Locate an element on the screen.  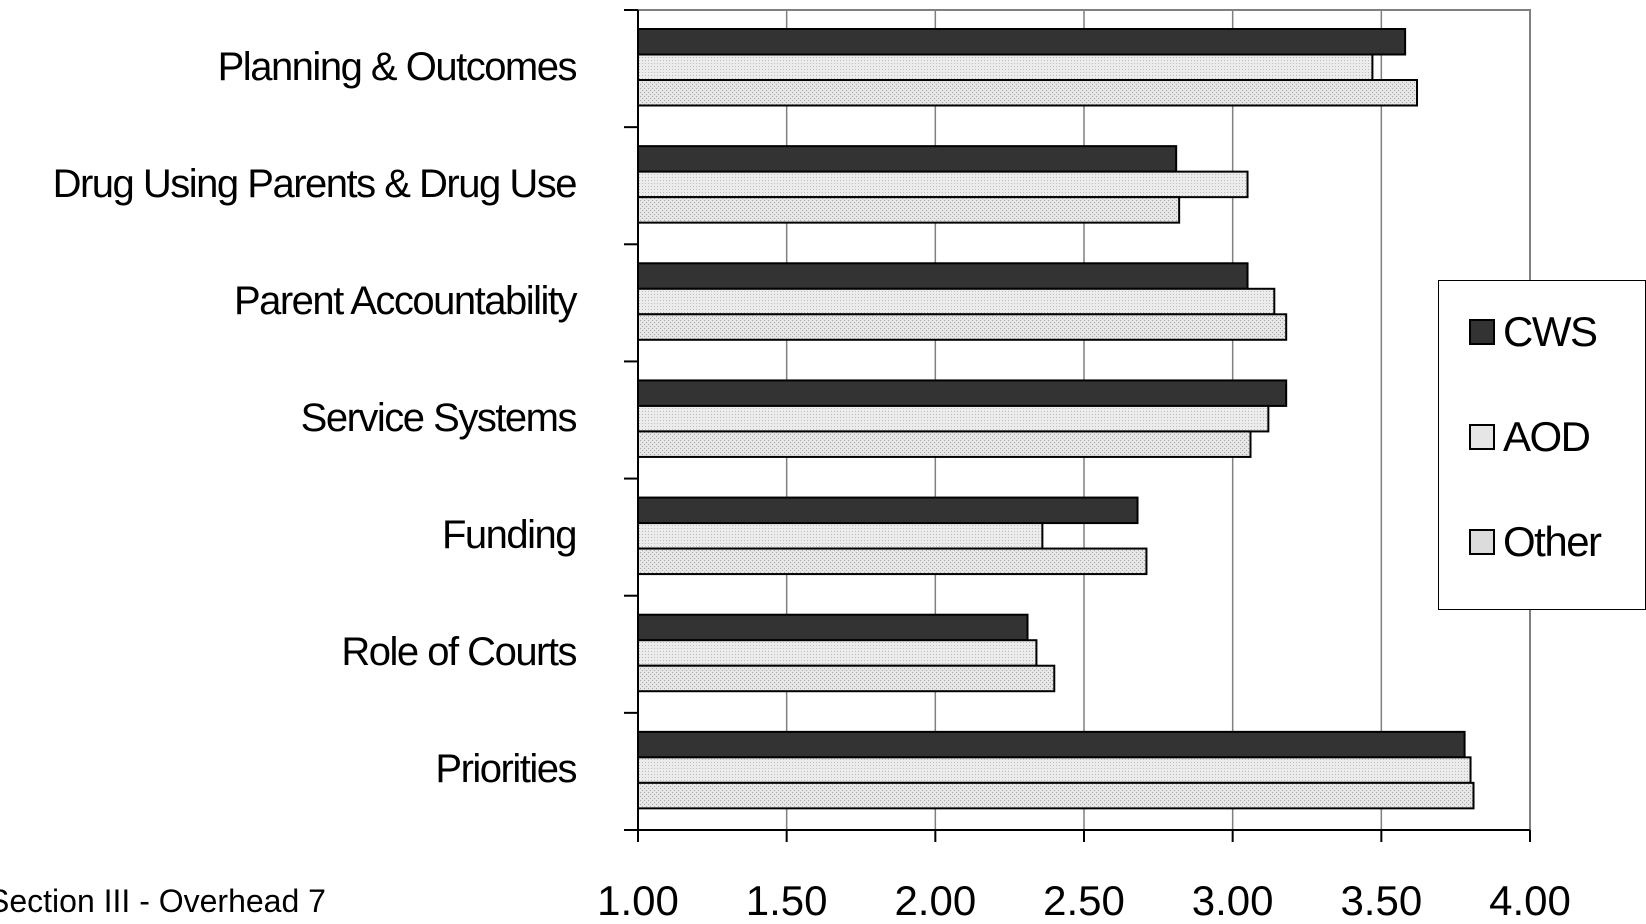
legend-item-cws: CWS is located at coordinates (1533, 331).